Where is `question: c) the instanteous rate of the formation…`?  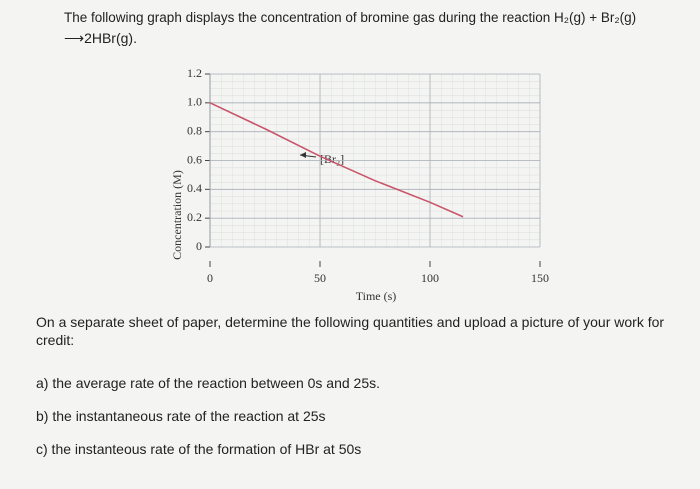
question: c) the instanteous rate of the formation… is located at coordinates (199, 449).